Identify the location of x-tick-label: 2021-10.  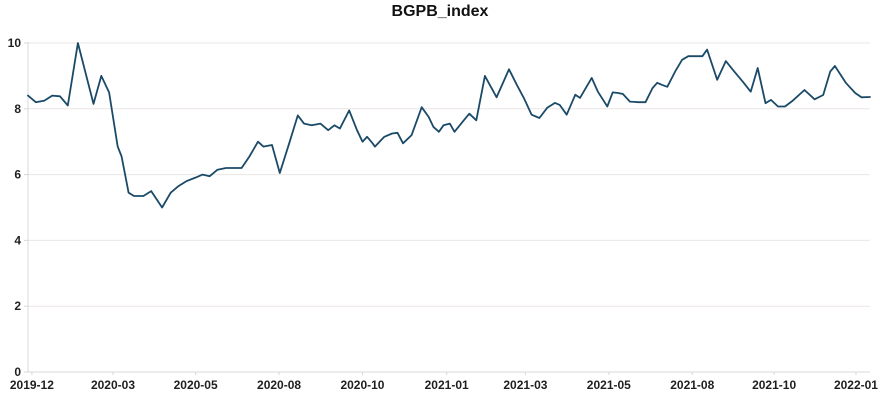
(774, 385).